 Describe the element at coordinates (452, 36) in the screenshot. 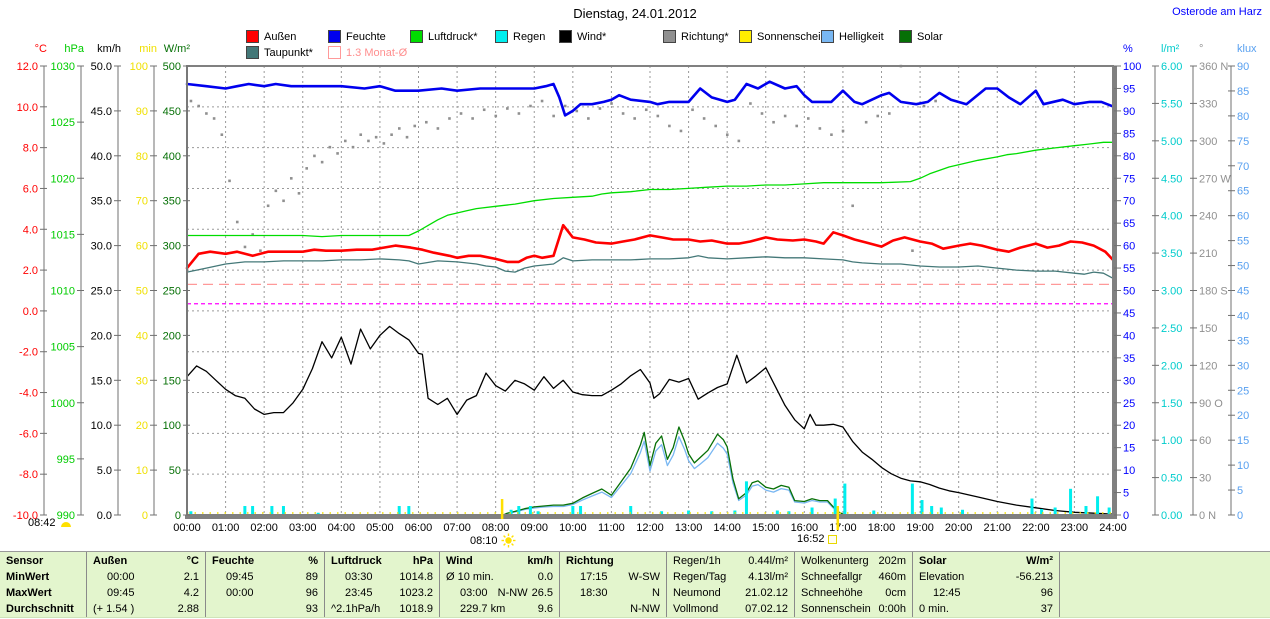

I see `legend-item-luftdruck: Luftdruck*` at that location.